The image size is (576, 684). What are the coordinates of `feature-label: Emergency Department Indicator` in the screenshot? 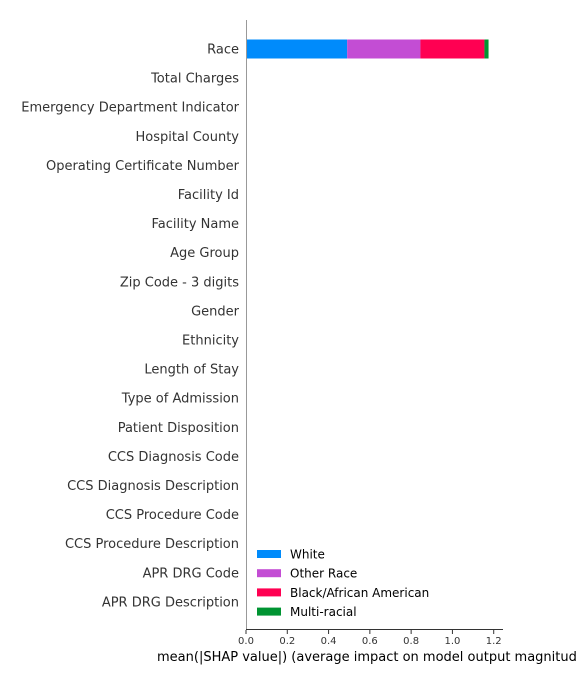 It's located at (130, 108).